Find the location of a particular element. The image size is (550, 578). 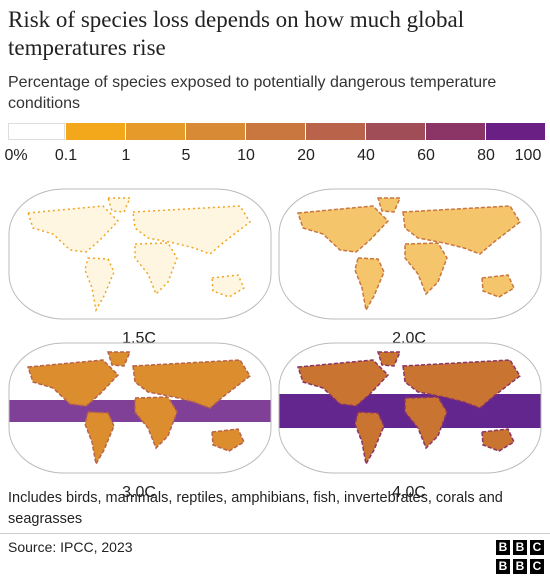

legend-label: 0% is located at coordinates (16, 155).